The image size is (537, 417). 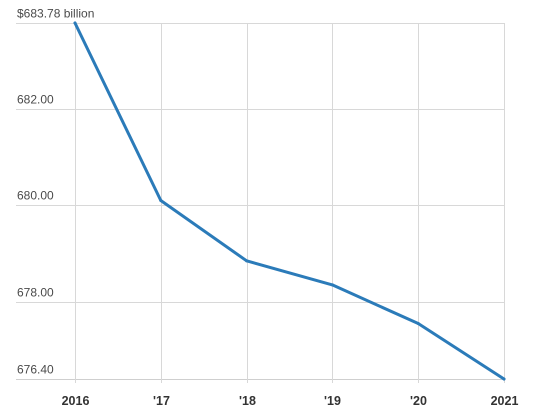 I want to click on x-tick-label: '19, so click(x=332, y=401).